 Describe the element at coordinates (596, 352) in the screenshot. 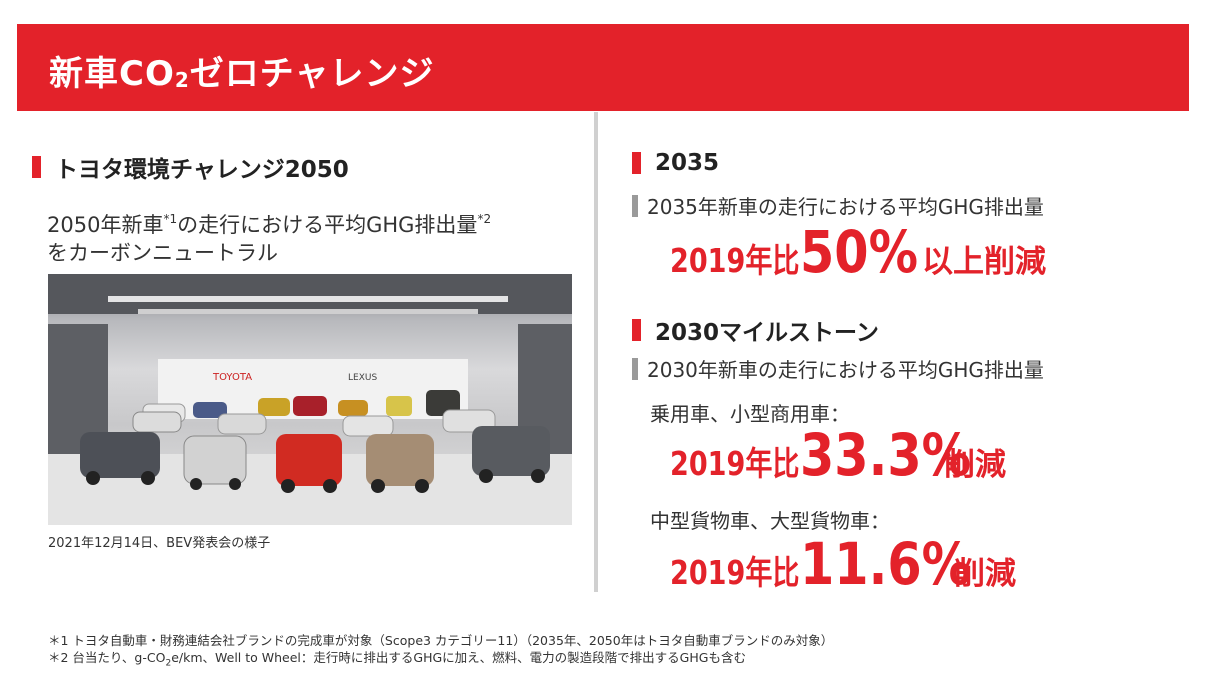

I see `column-divider` at that location.